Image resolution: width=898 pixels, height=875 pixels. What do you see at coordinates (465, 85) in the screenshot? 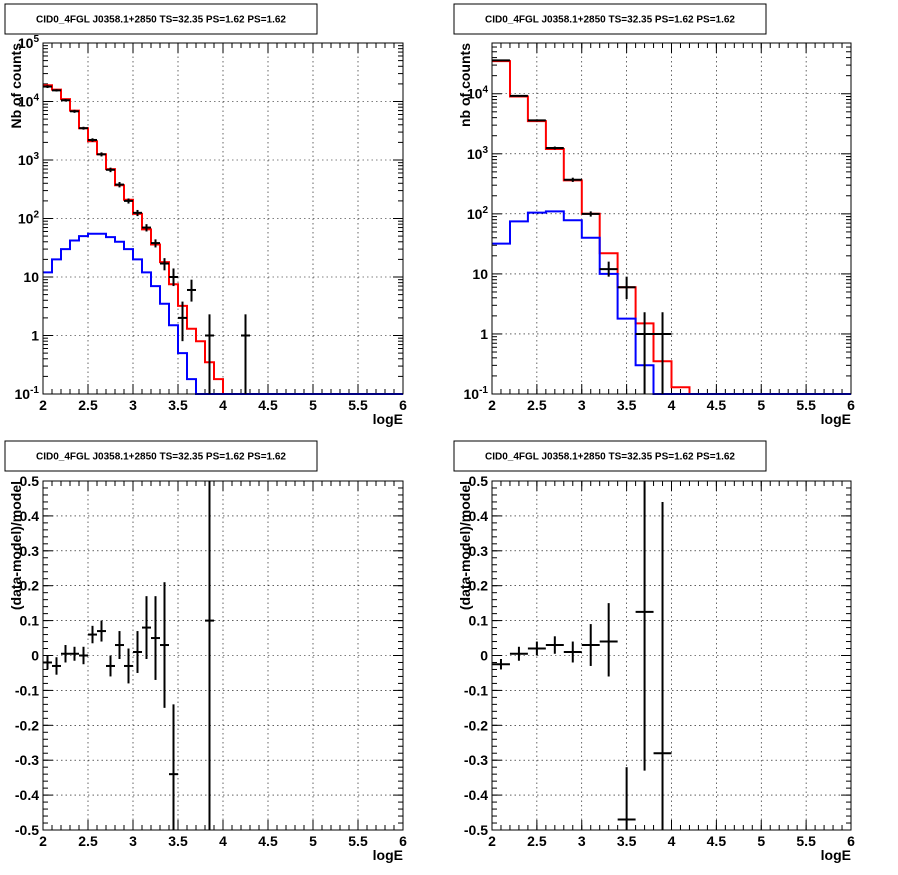
I see `y-axis-label: nb of counts` at bounding box center [465, 85].